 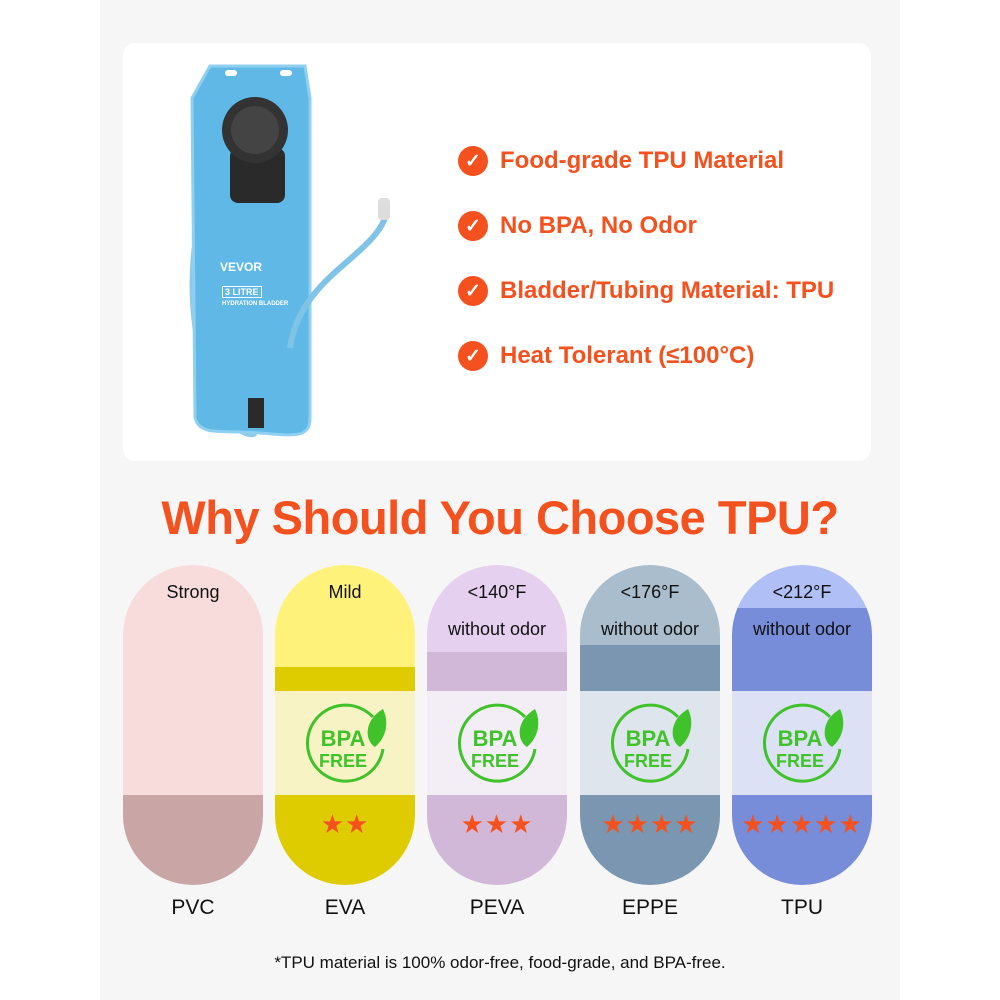 What do you see at coordinates (642, 160) in the screenshot?
I see `feature-text: Food-grade TPU Material` at bounding box center [642, 160].